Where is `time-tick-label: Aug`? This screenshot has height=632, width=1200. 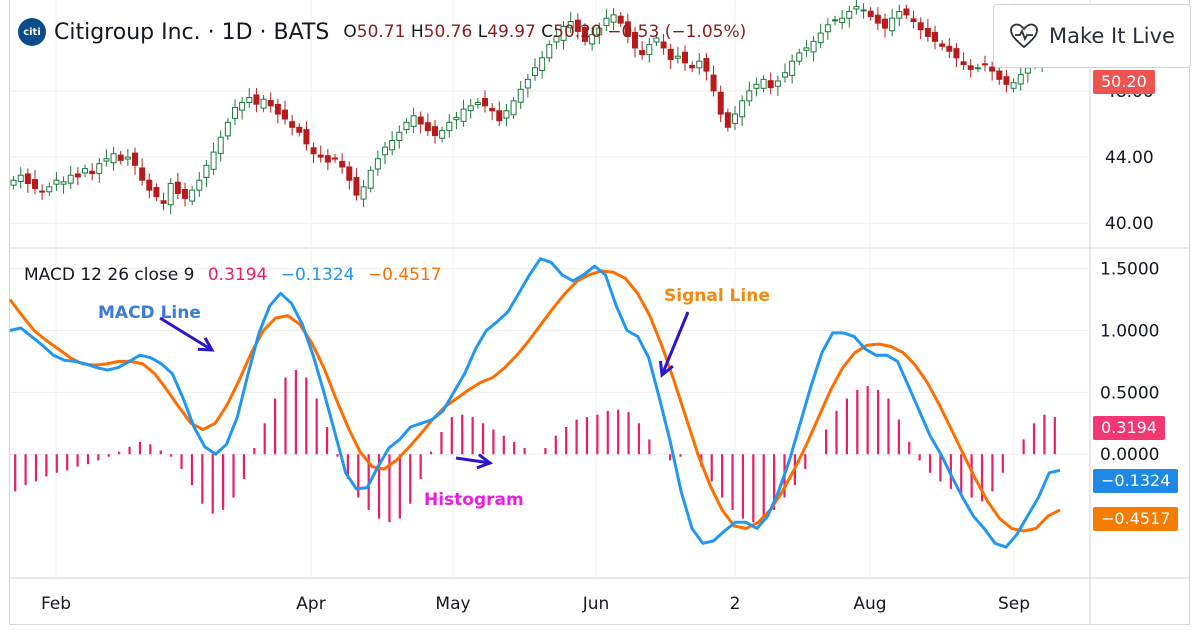
time-tick-label: Aug is located at coordinates (869, 604).